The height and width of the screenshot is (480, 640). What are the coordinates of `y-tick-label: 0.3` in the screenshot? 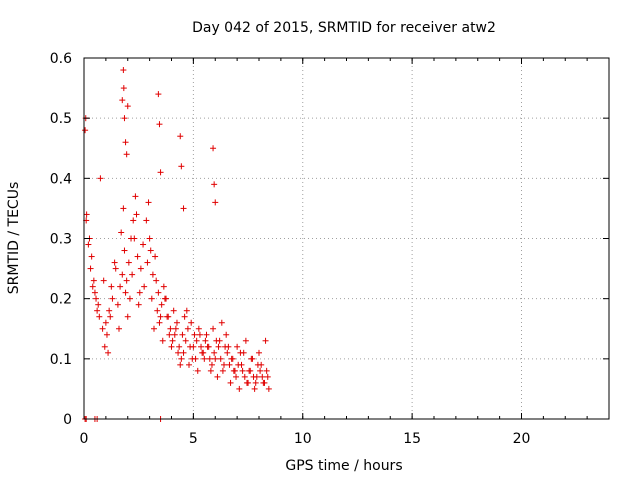 It's located at (61, 240).